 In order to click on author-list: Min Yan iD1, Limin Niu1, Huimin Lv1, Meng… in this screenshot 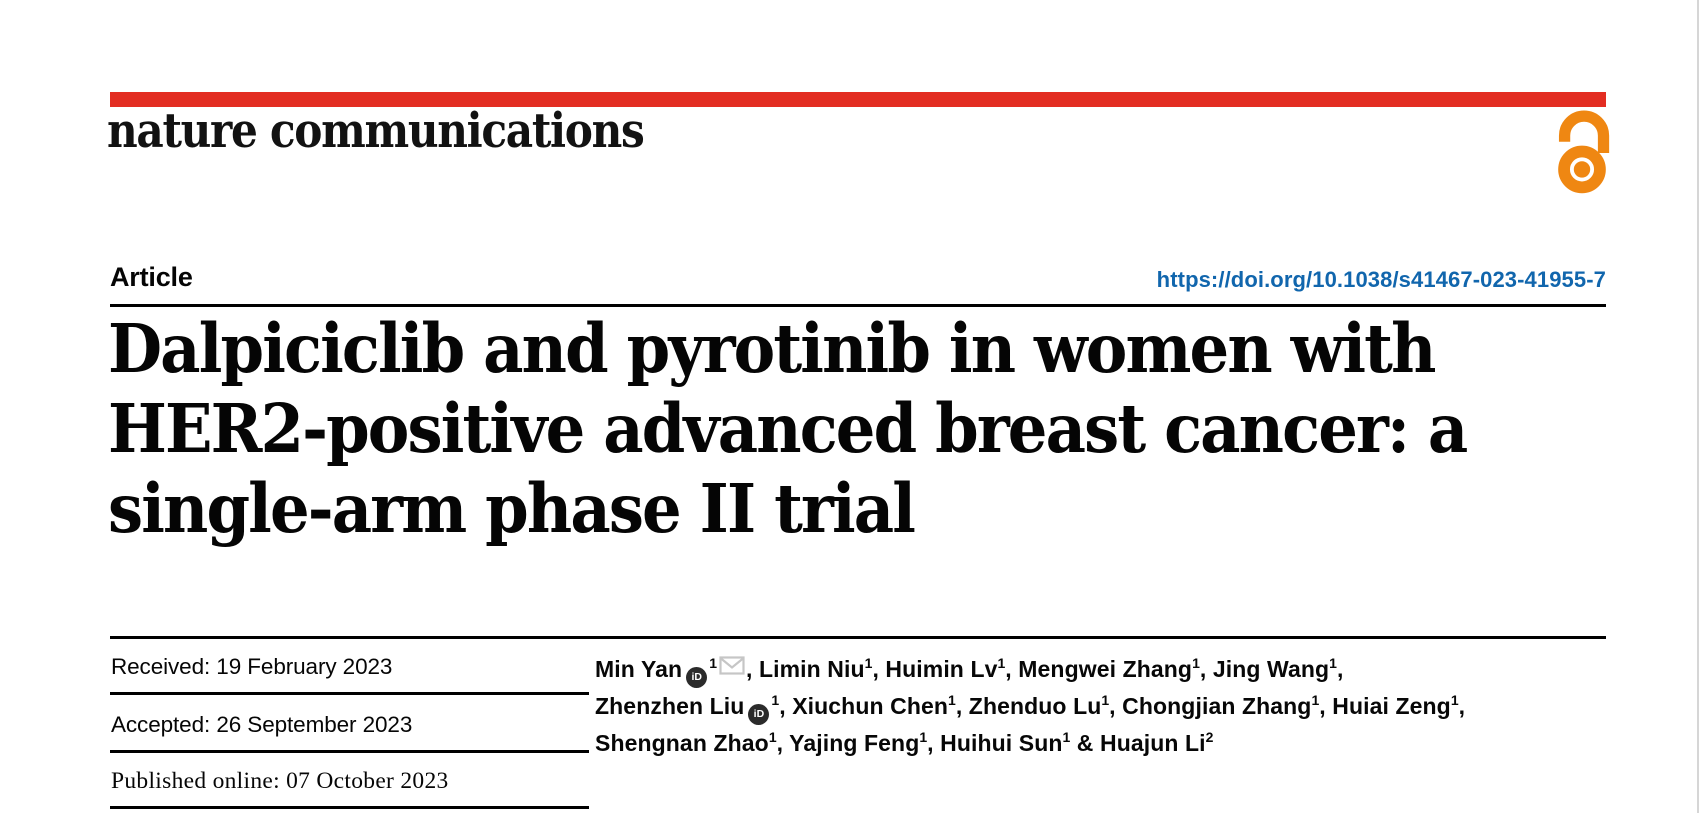, I will do `click(1100, 705)`.